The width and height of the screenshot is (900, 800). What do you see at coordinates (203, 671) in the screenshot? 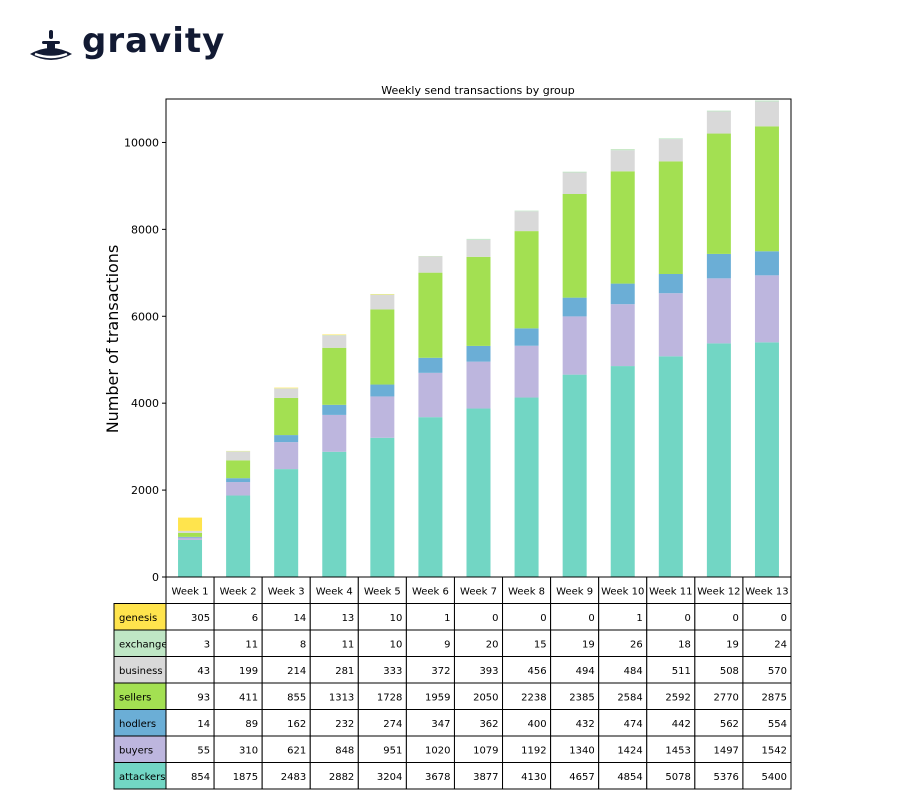
I see `table-cell-value: 43` at bounding box center [203, 671].